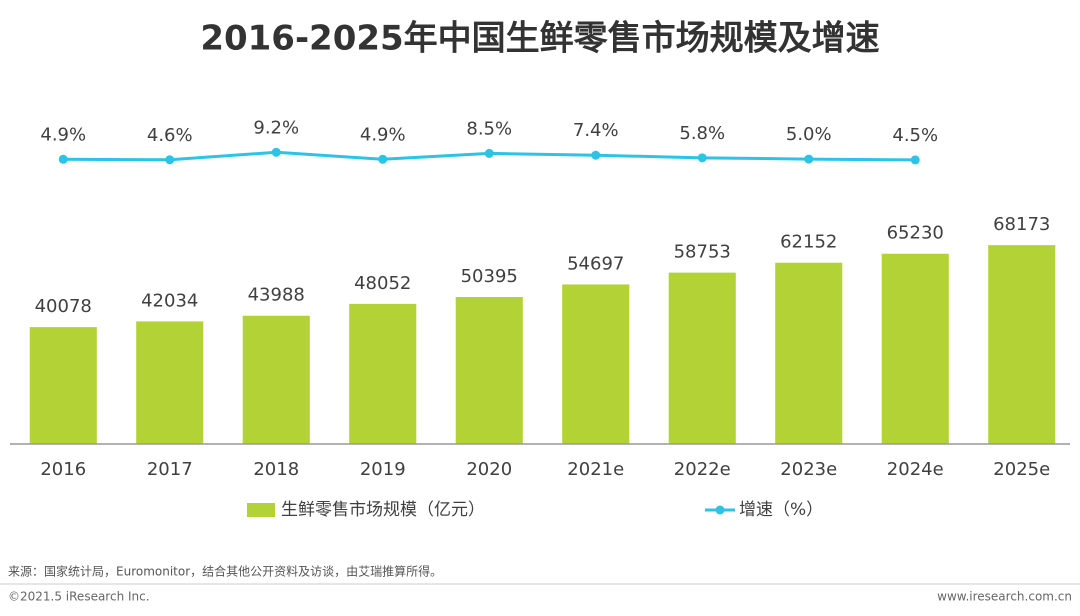 This screenshot has height=616, width=1080. Describe the element at coordinates (539, 39) in the screenshot. I see `chart-title: 2016-2025年中国生鲜零售市场规模及增速` at that location.